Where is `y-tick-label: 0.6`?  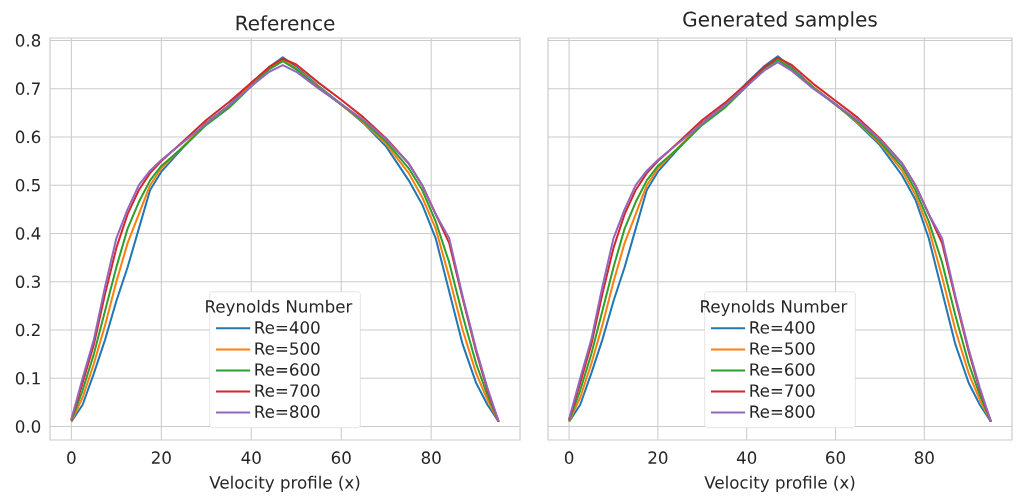
y-tick-label: 0.6 is located at coordinates (28, 137).